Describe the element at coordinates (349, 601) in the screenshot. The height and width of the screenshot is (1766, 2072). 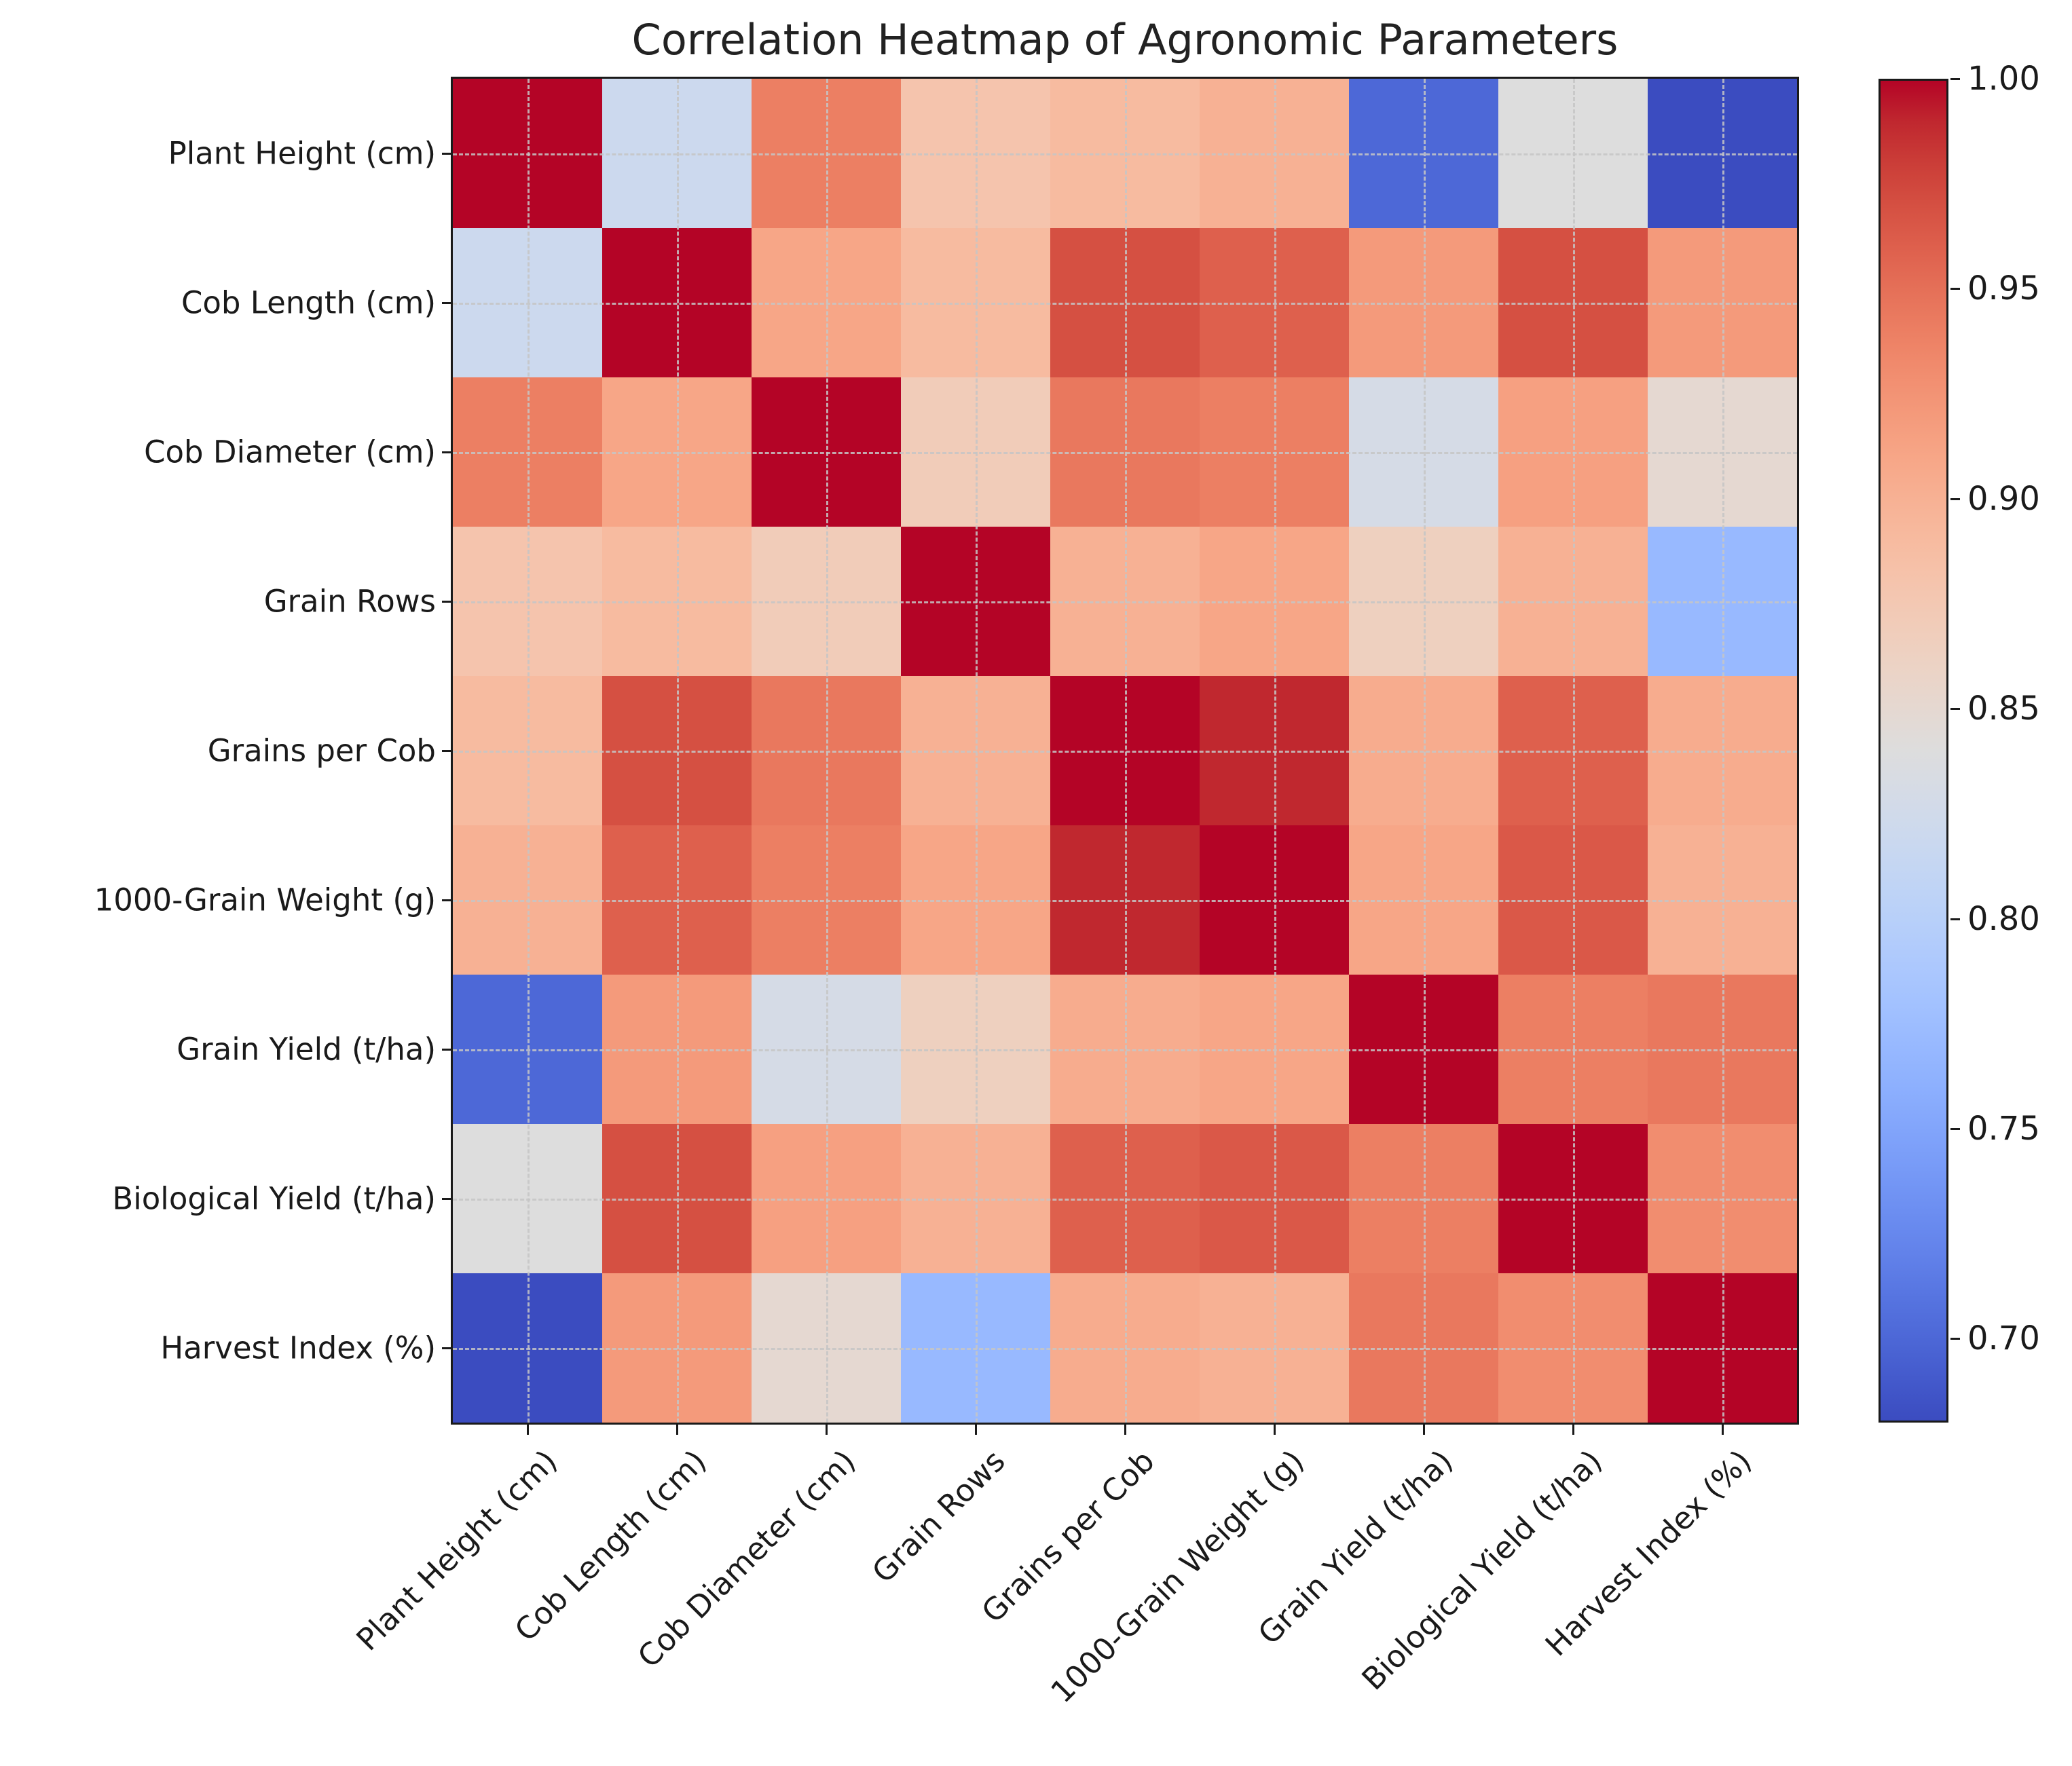
I see `y-tick-label: Grain Rows` at that location.